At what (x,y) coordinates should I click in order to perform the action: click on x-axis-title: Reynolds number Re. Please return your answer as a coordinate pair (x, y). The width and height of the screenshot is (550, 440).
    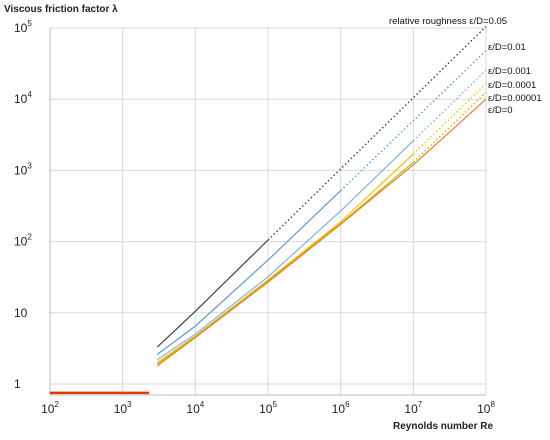
    Looking at the image, I should click on (443, 426).